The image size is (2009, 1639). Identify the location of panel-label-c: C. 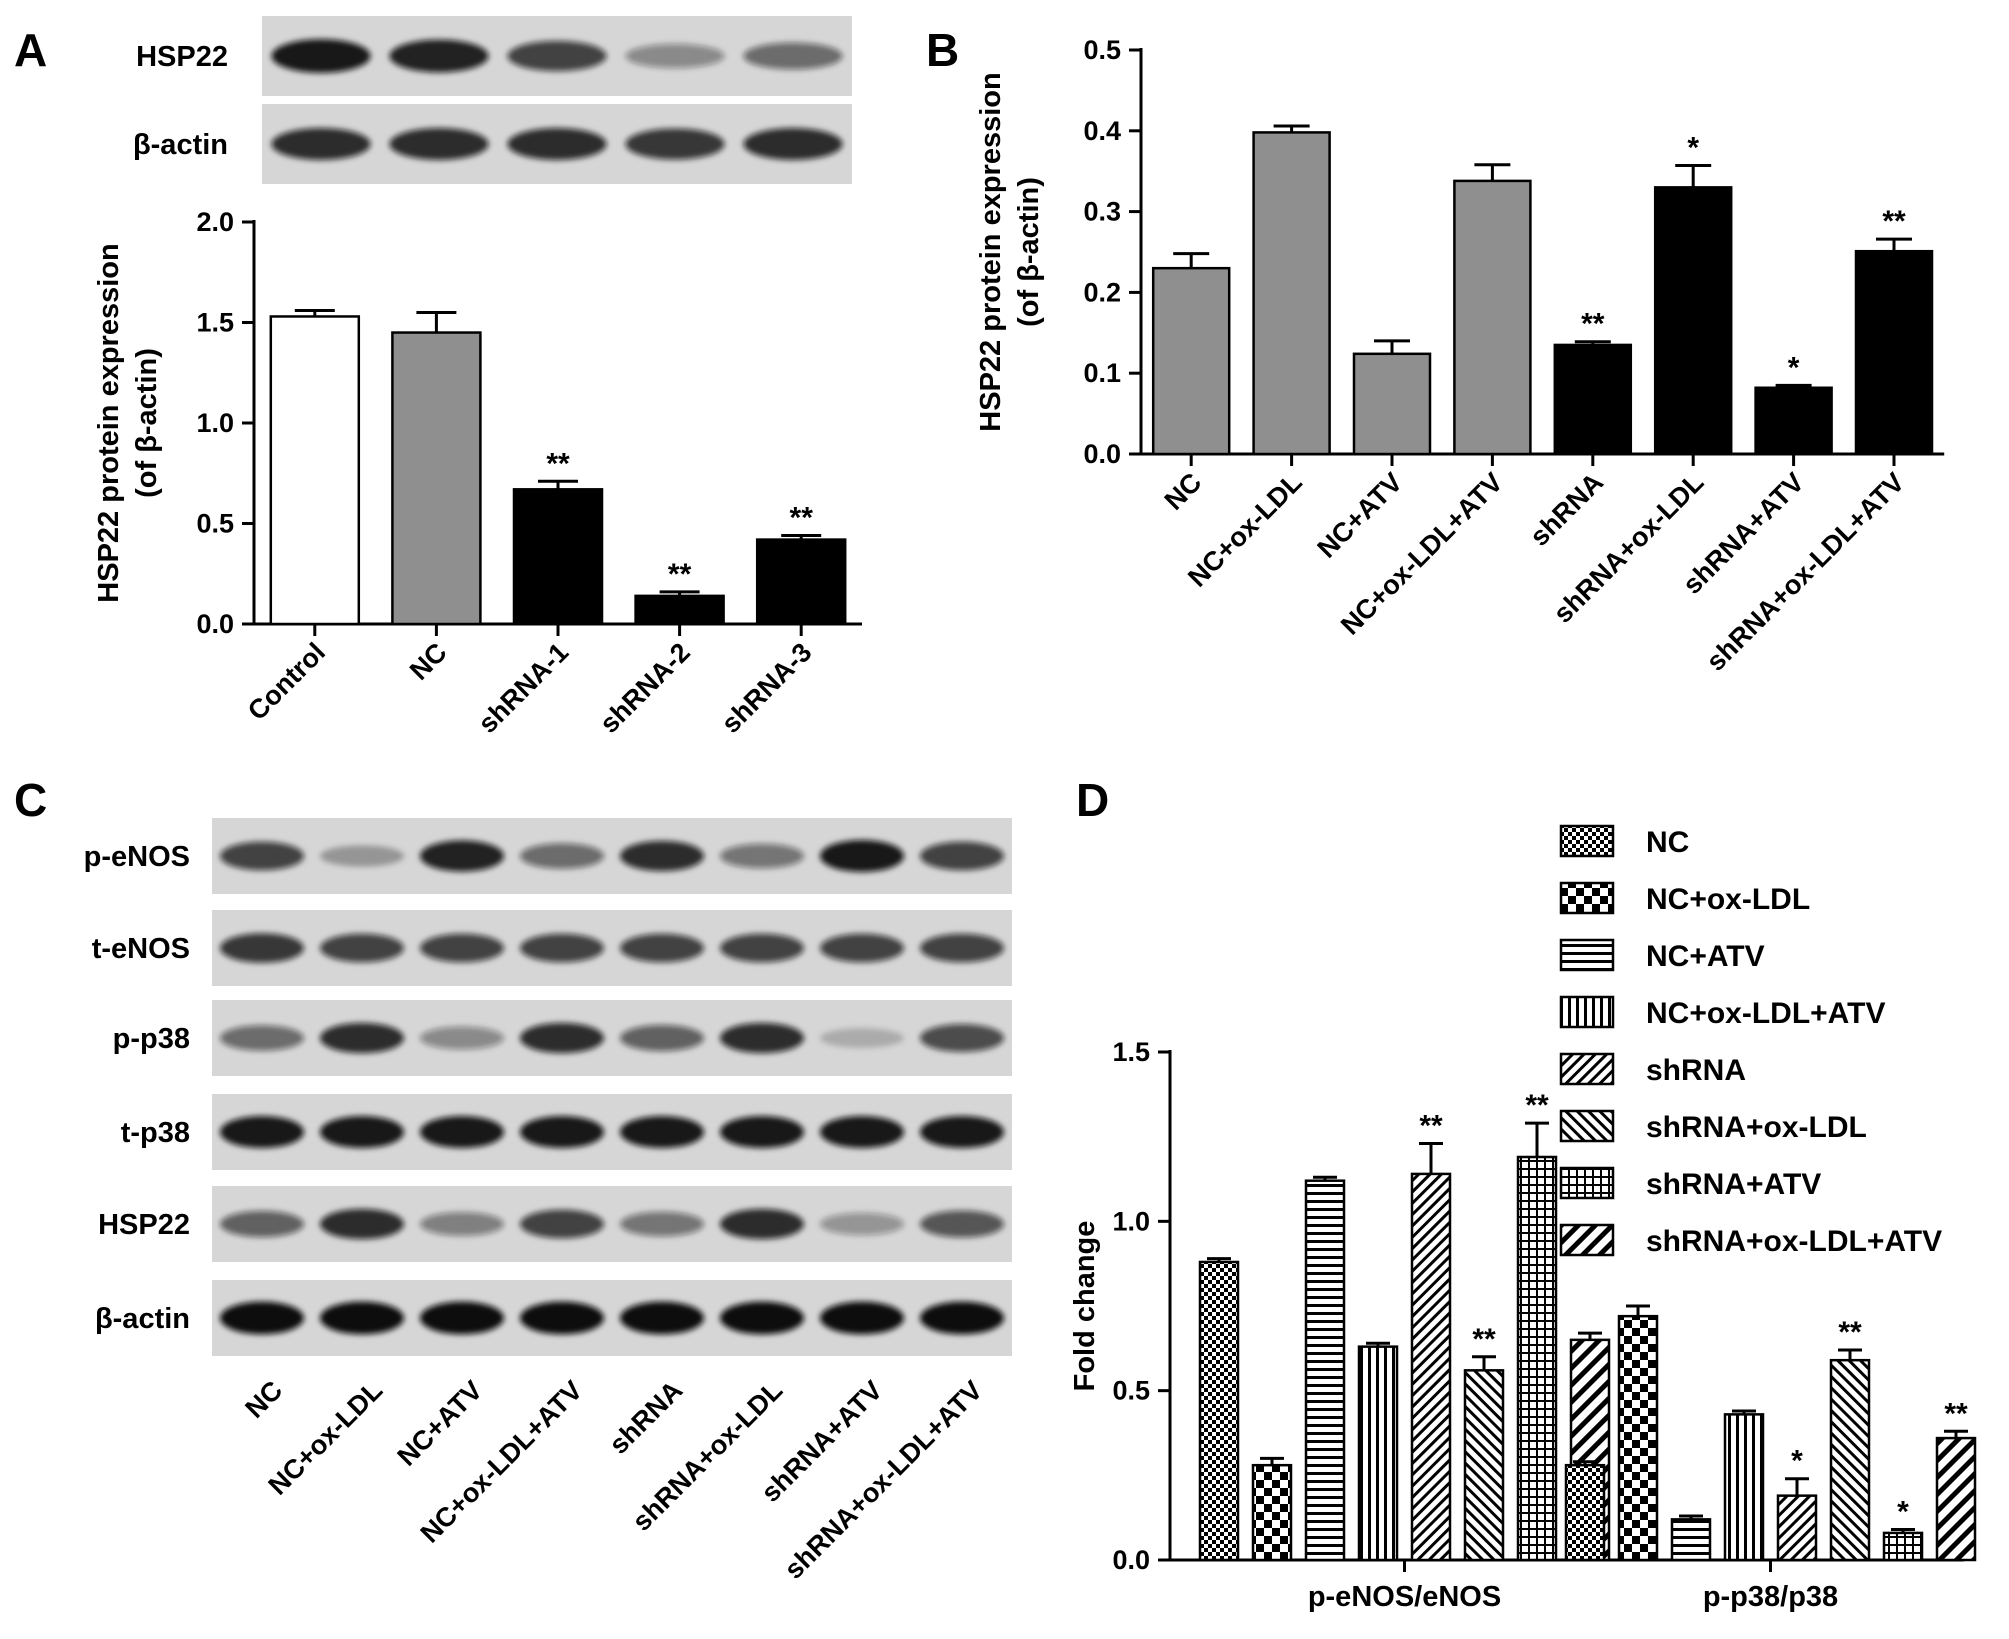
(30, 800).